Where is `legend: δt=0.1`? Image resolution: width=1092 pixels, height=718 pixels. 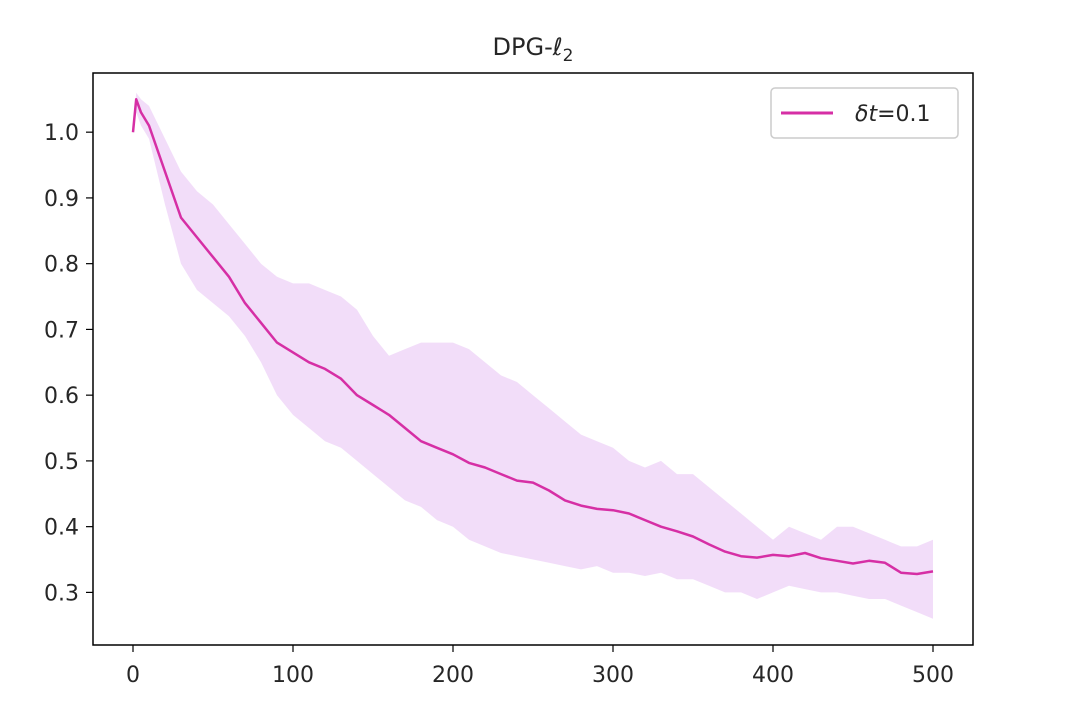
legend: δt=0.1 is located at coordinates (864, 113).